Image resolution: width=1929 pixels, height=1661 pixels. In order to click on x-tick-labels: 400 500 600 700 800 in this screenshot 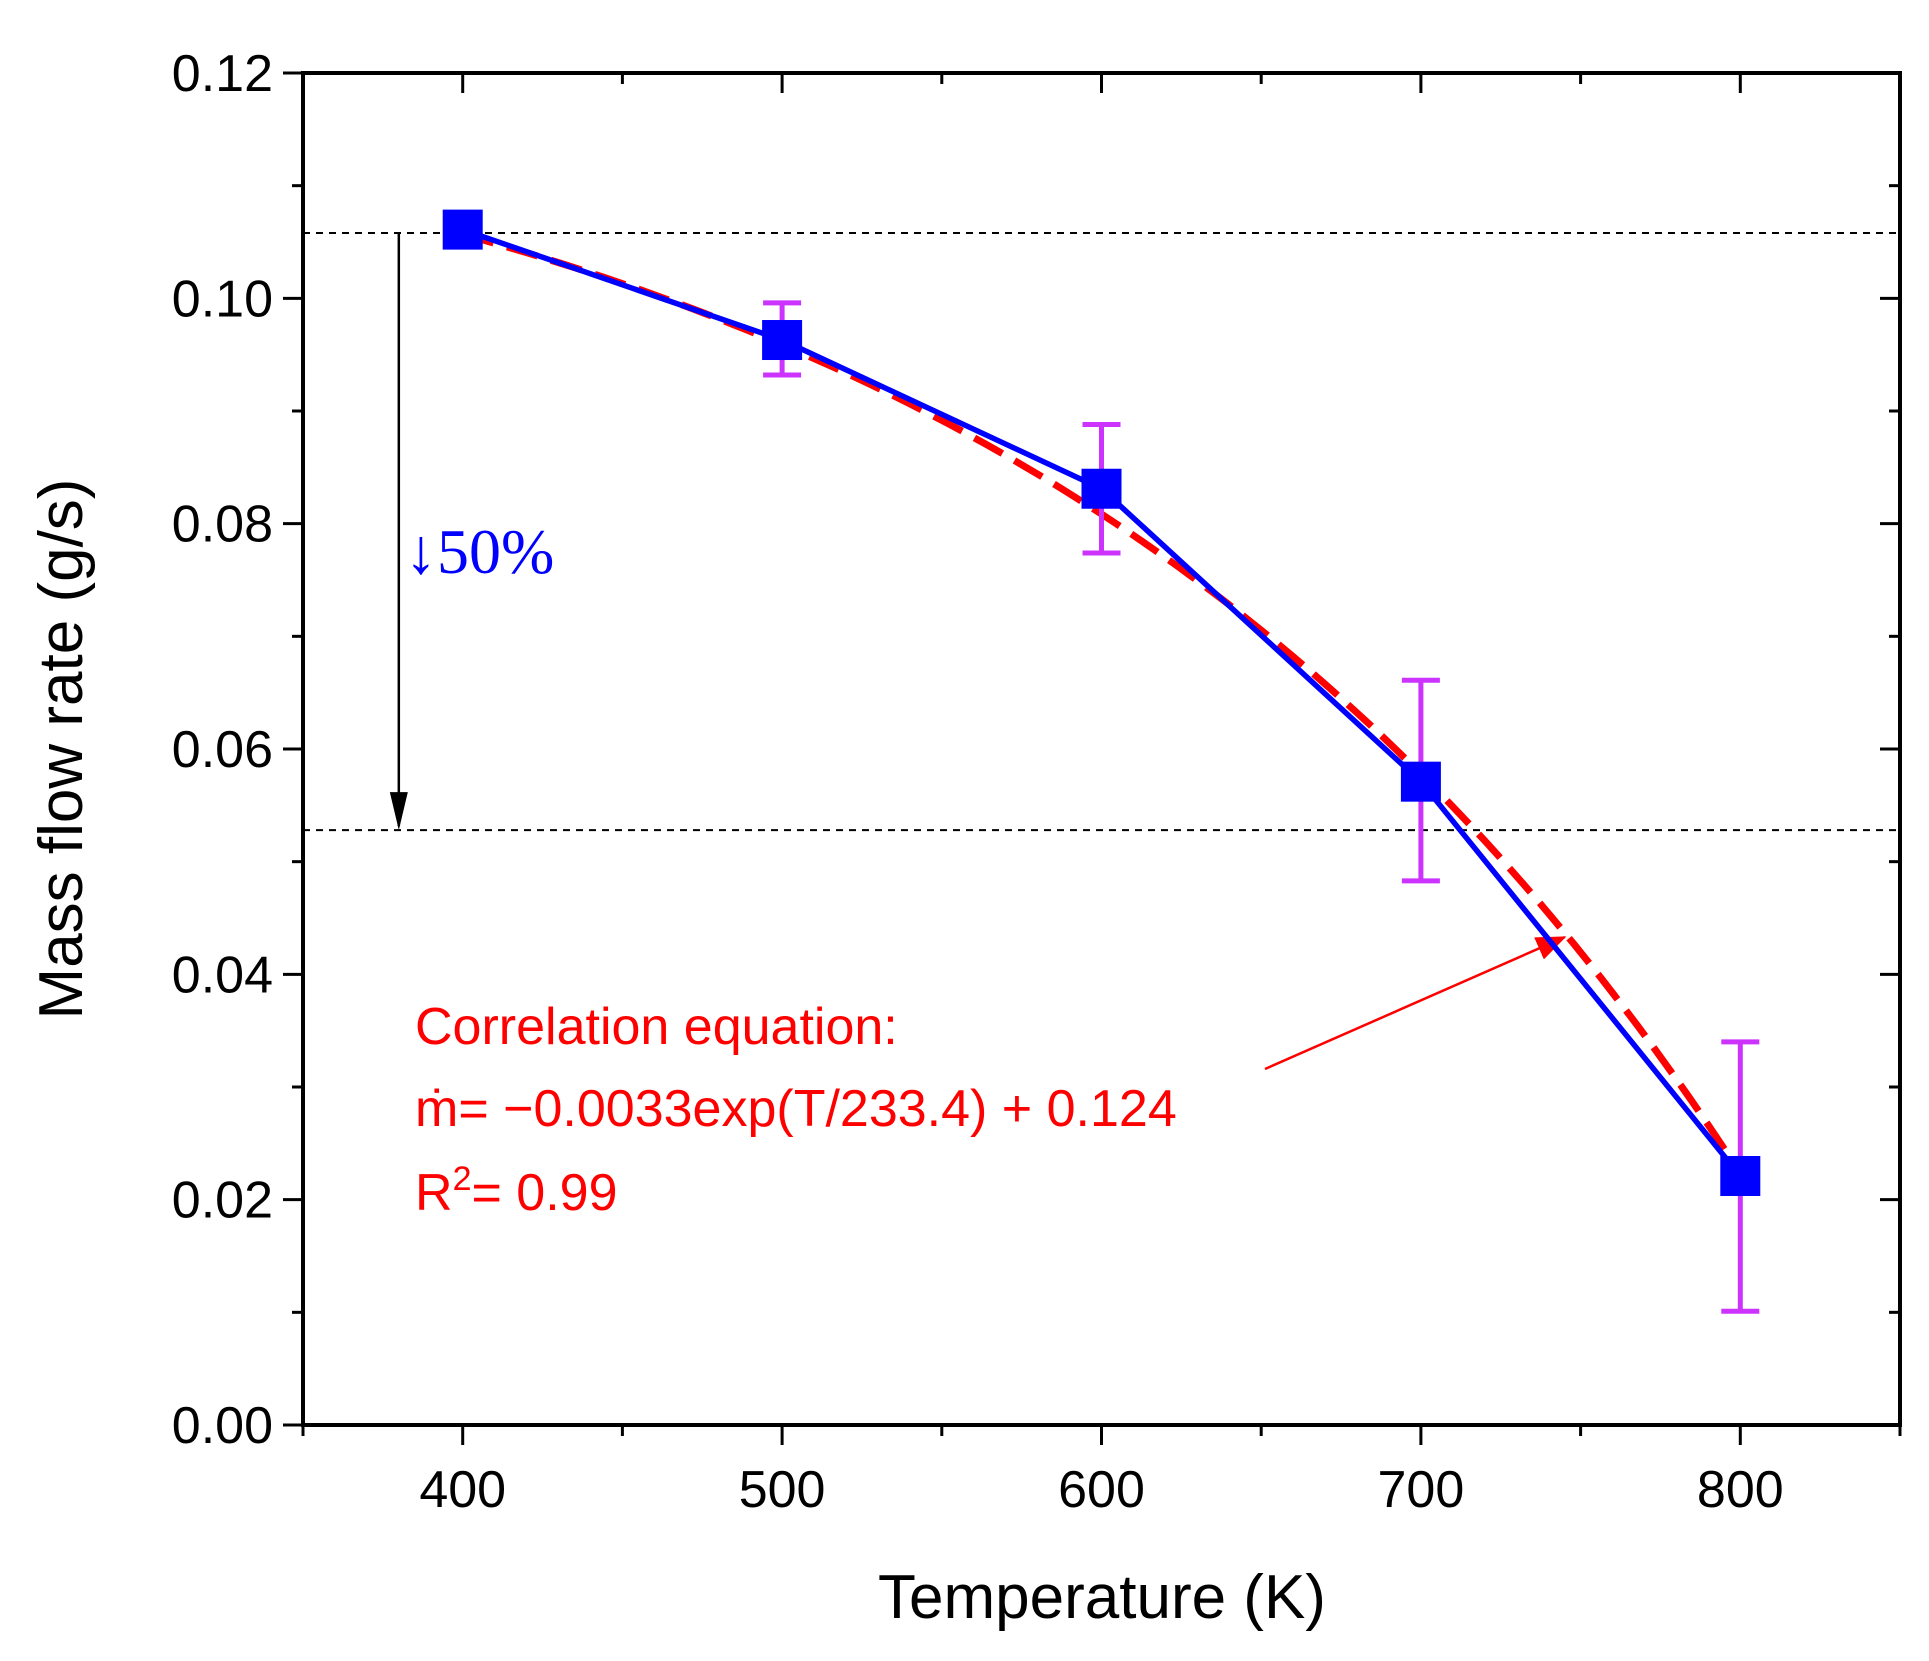, I will do `click(1101, 1490)`.